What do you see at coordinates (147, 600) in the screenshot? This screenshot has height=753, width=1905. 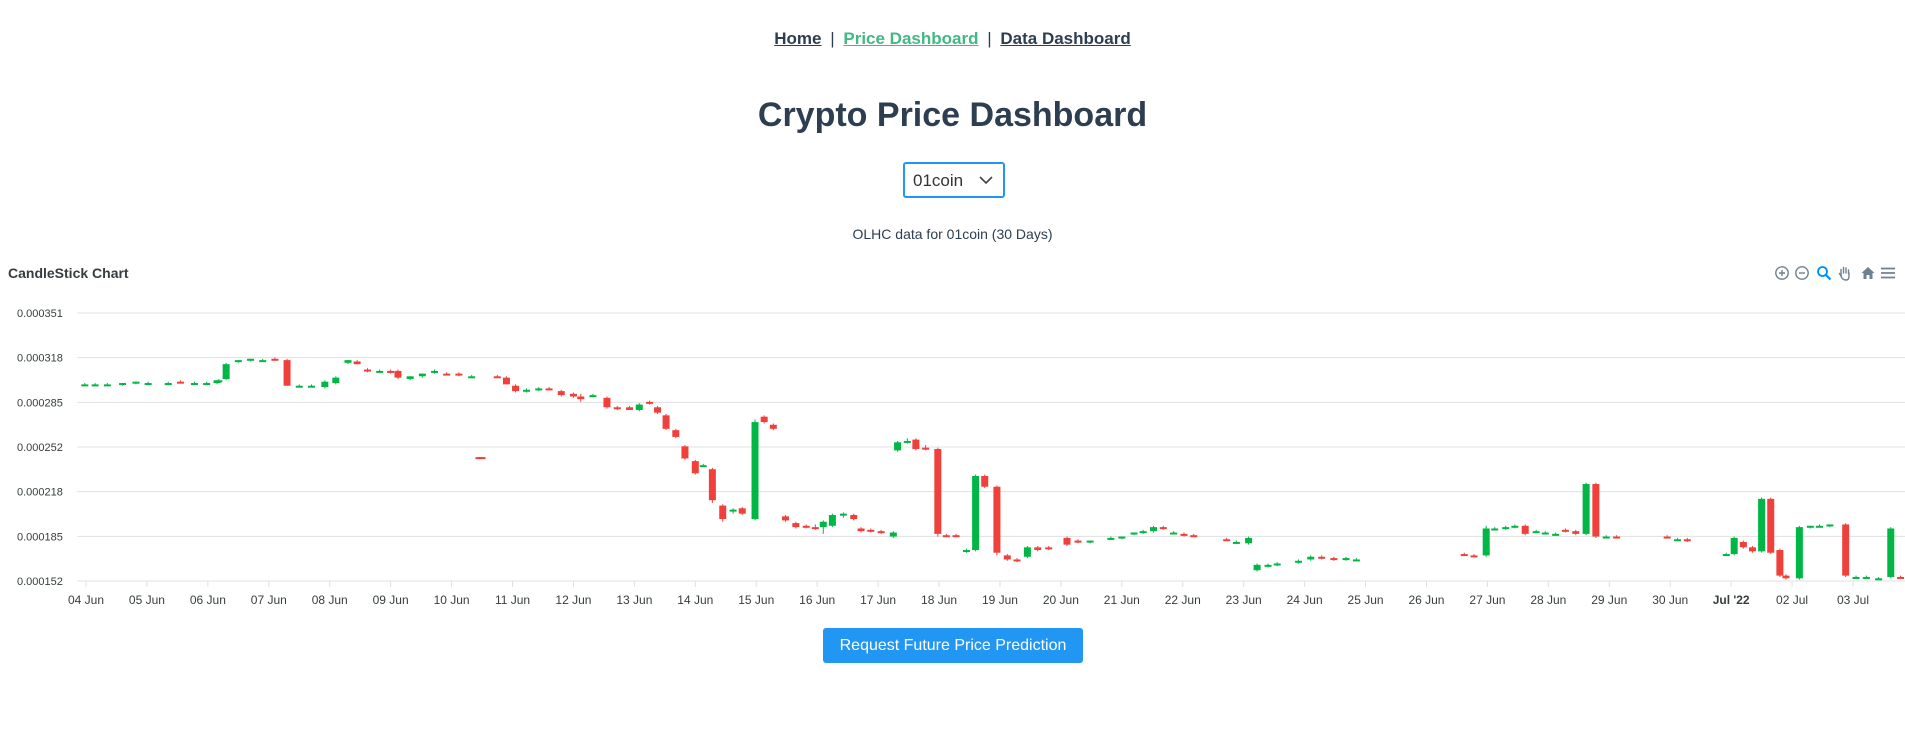 I see `x-tick-label: 05 Jun` at bounding box center [147, 600].